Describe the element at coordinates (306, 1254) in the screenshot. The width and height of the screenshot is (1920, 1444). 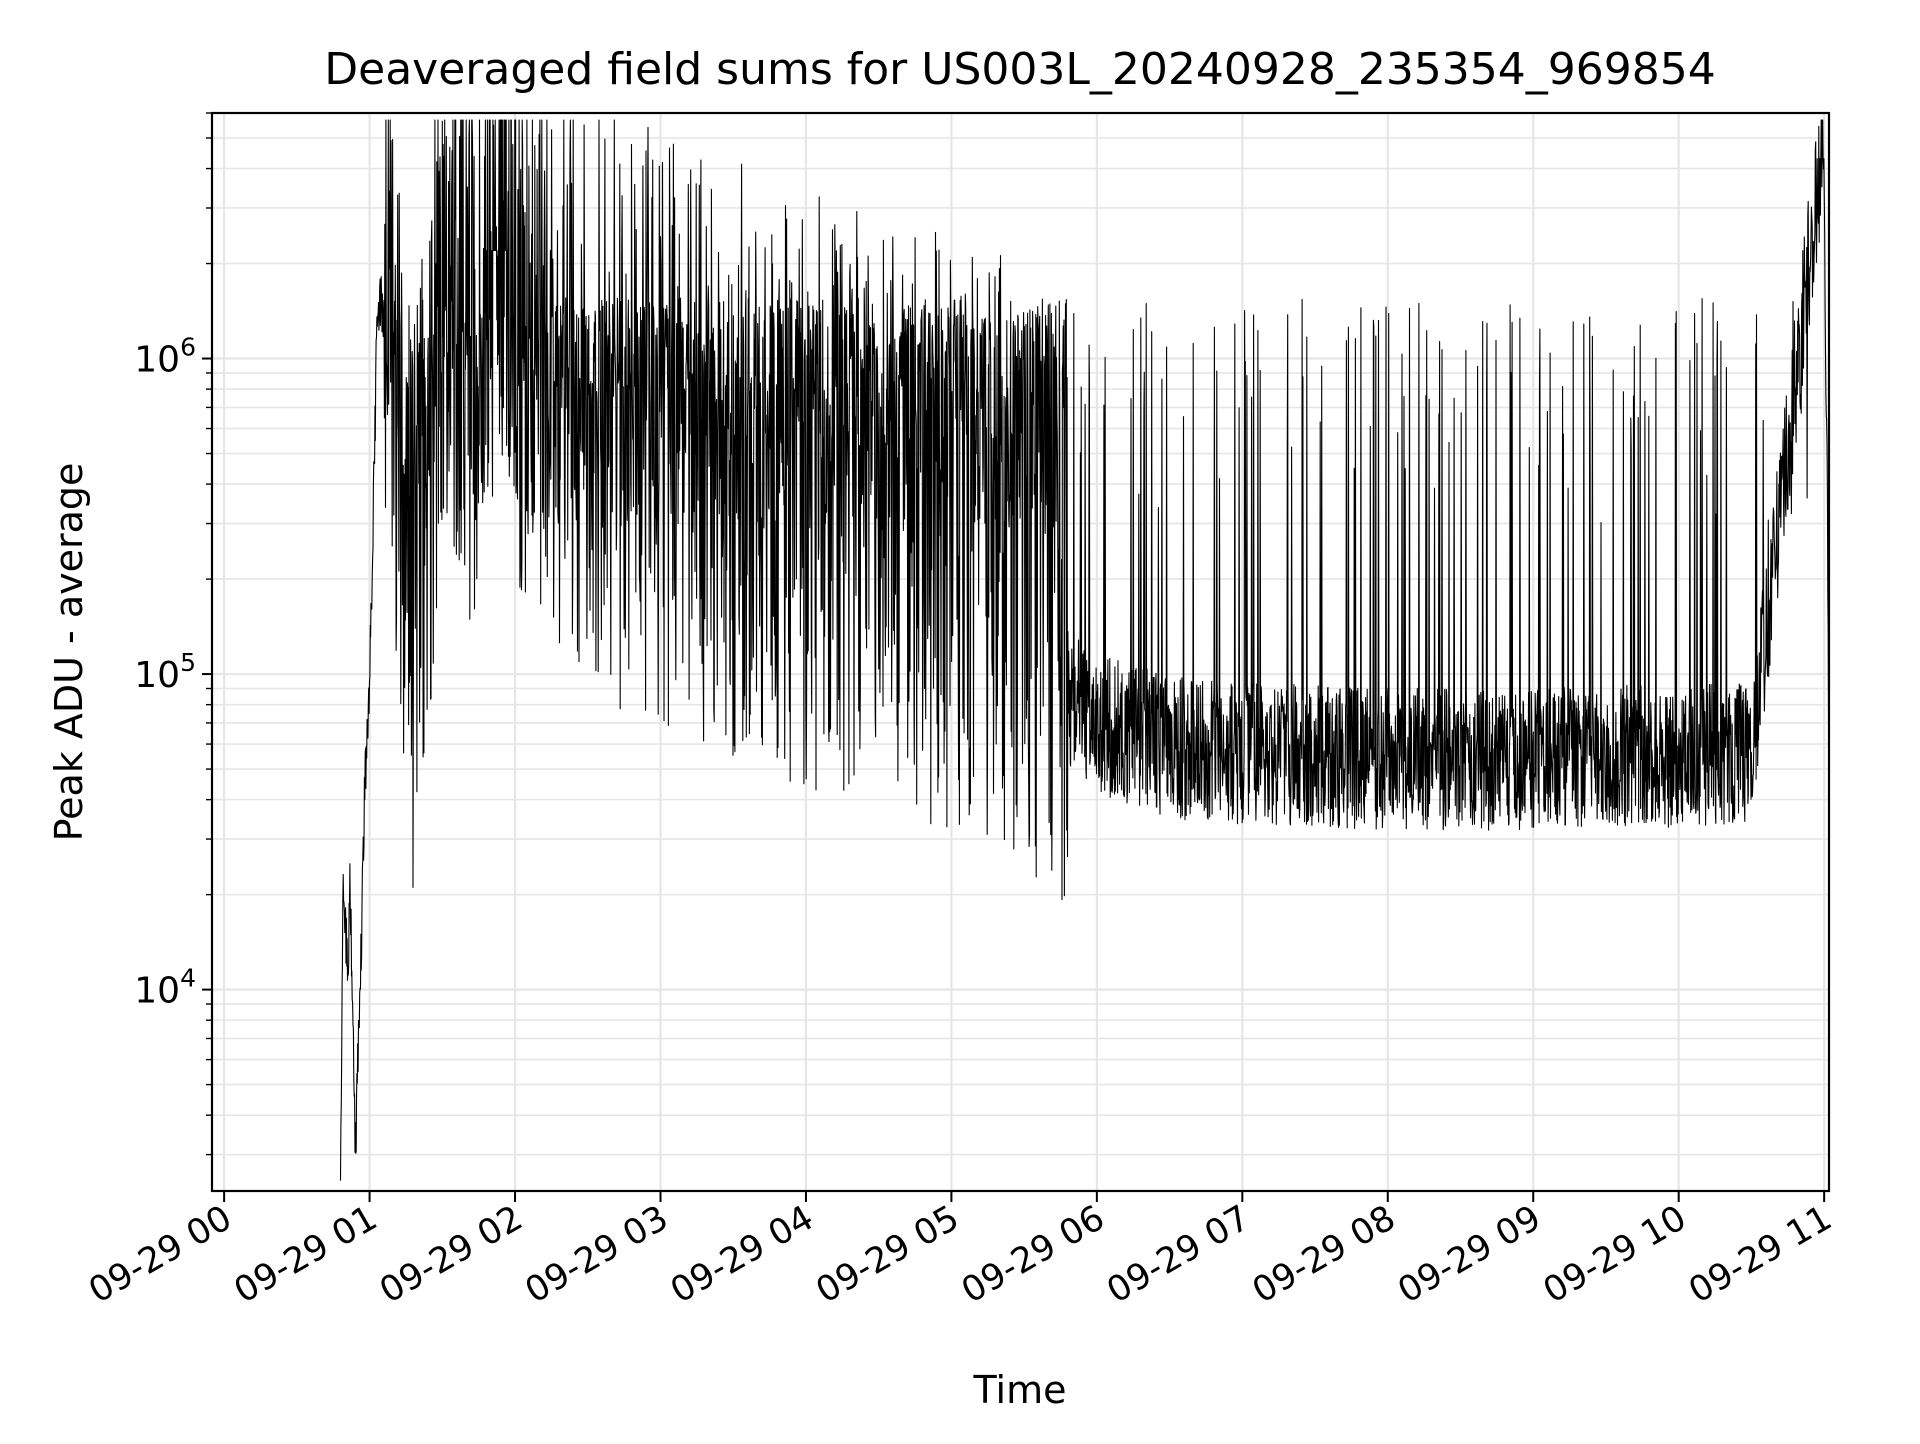
I see `x-tick-label: 09-29 01` at that location.